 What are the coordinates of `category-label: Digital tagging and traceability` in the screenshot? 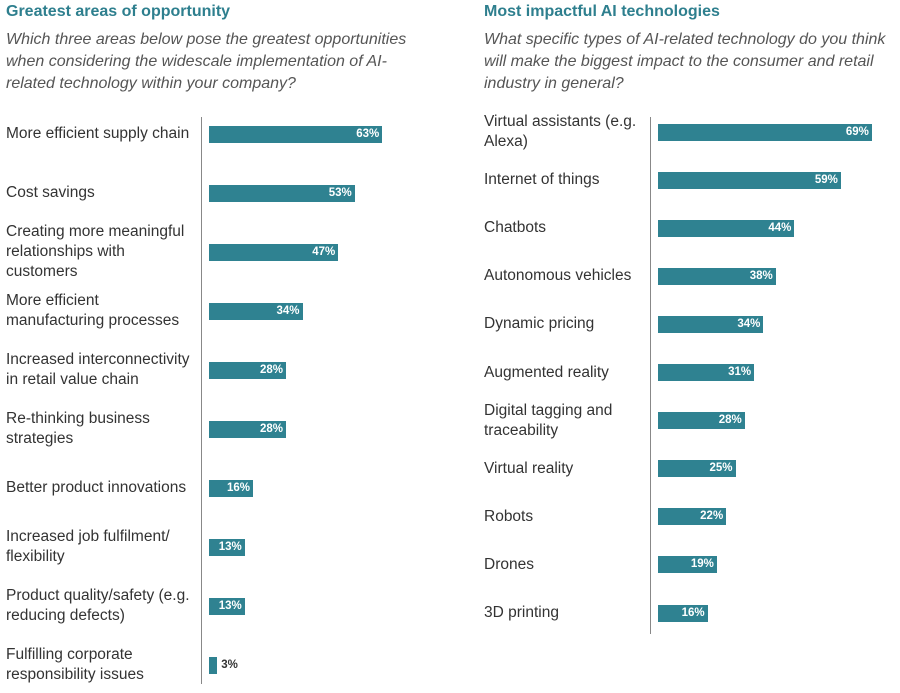 It's located at (548, 420).